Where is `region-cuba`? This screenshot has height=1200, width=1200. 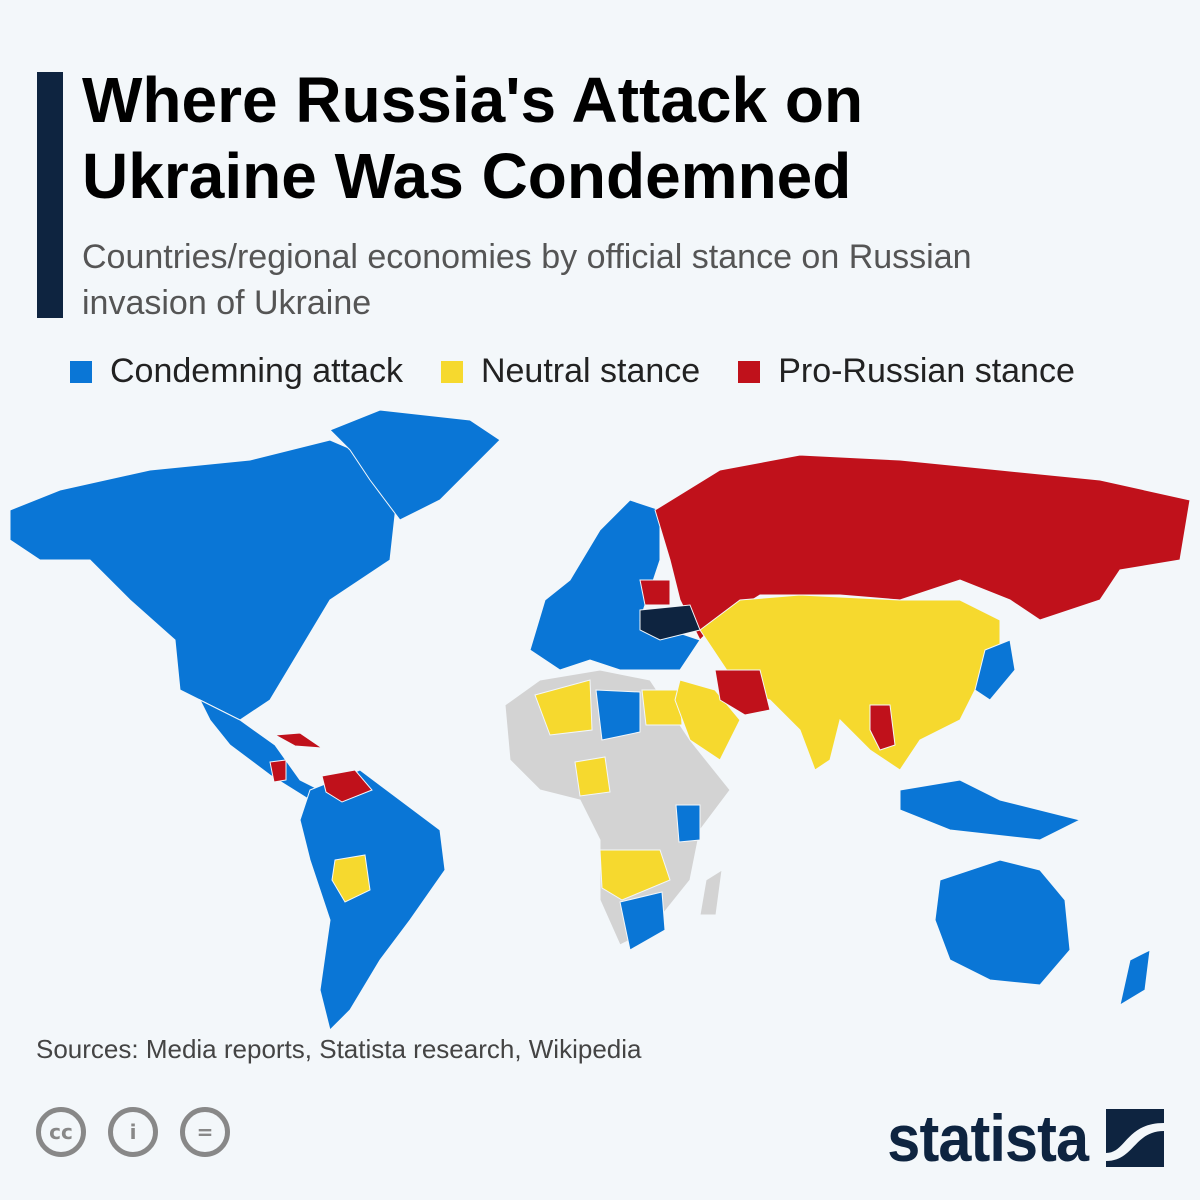
region-cuba is located at coordinates (298, 740).